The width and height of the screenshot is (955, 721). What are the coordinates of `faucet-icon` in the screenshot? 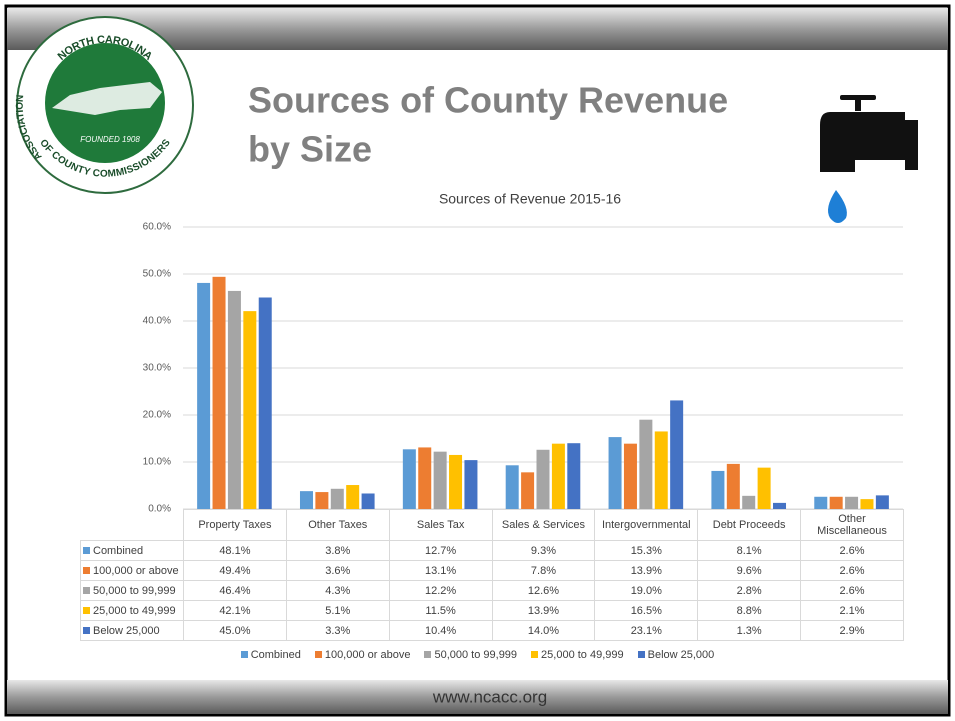 It's located at (869, 159).